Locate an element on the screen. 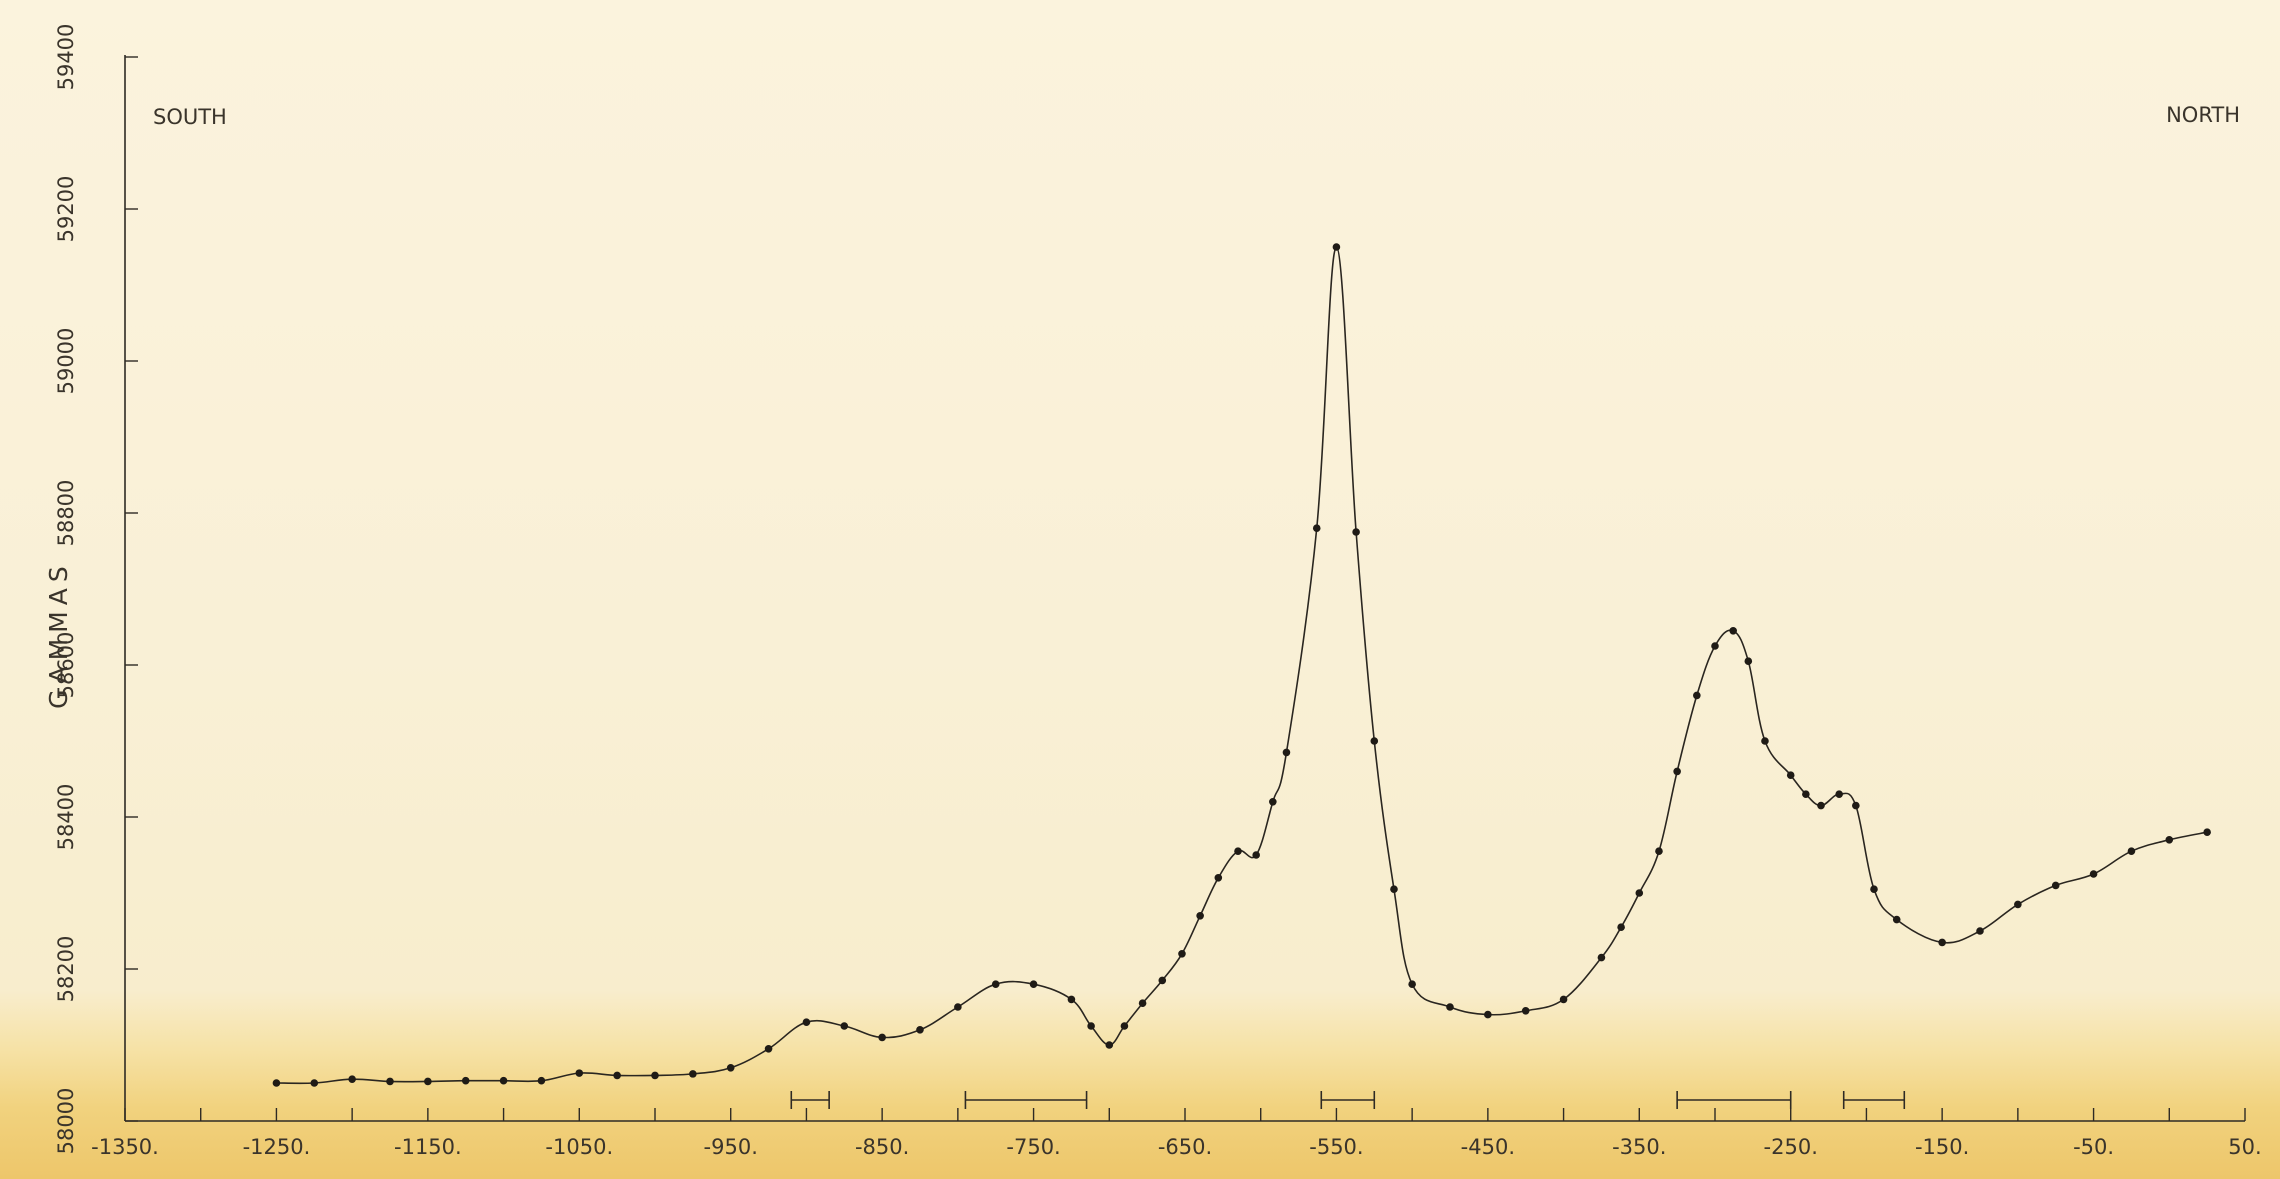 The height and width of the screenshot is (1179, 2280). x-tick-label: -1350. is located at coordinates (125, 1147).